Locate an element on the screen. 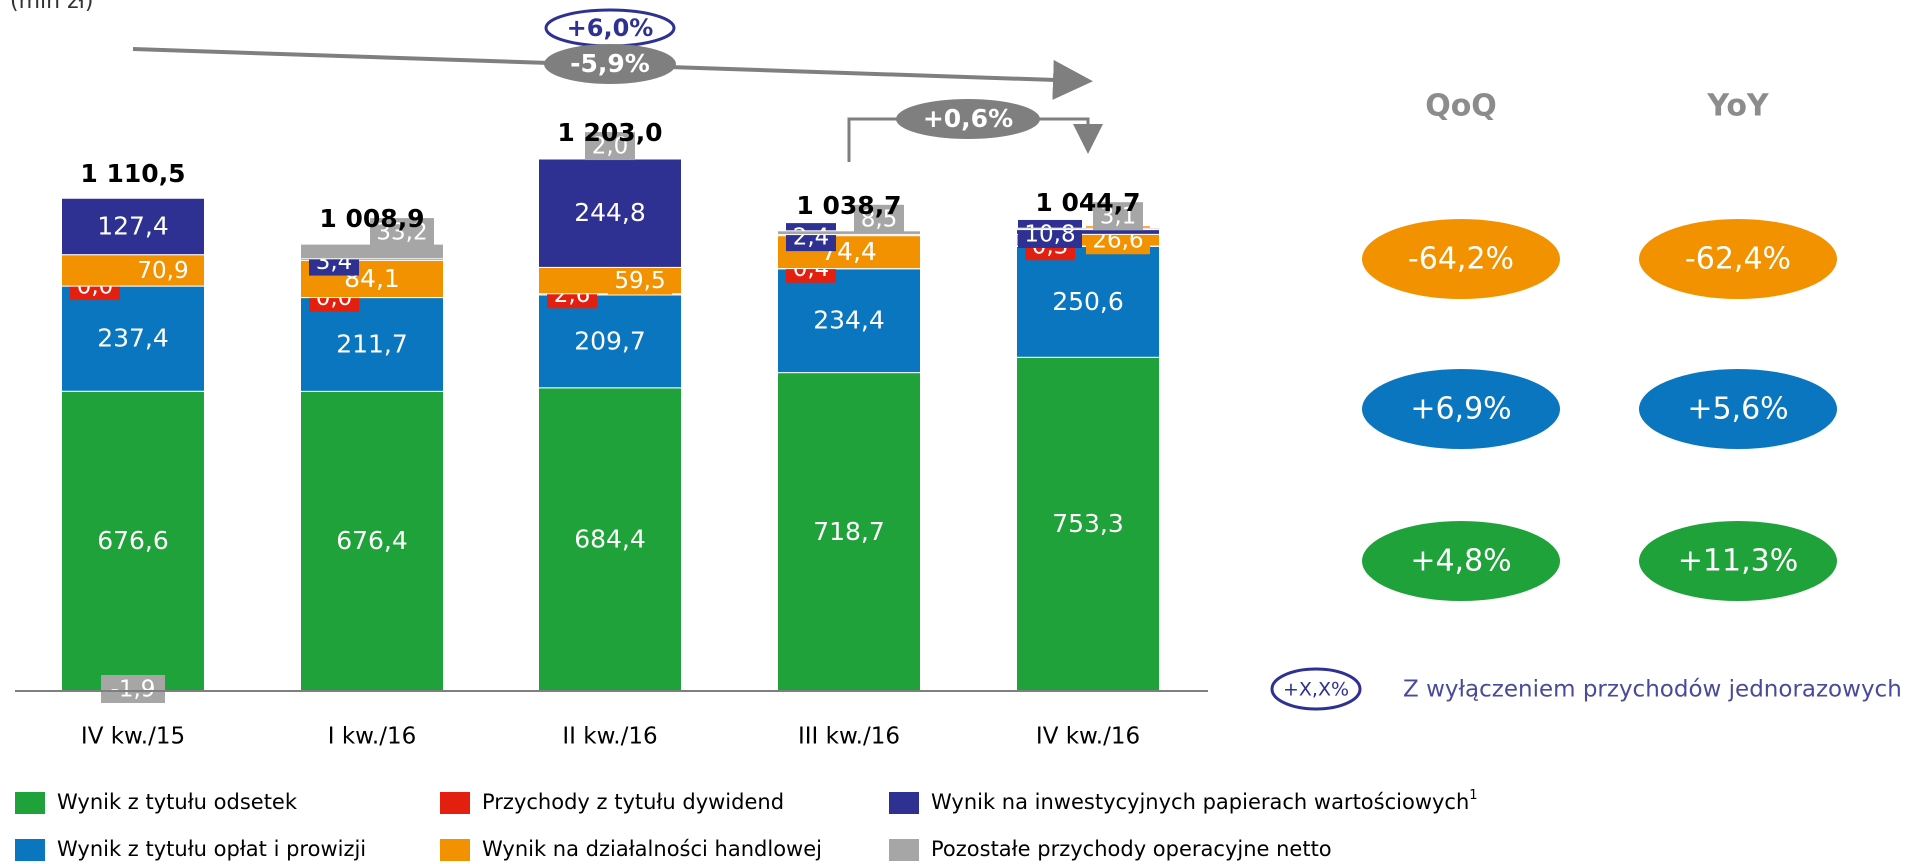  legend-text: Wynik z tytułu odsetek is located at coordinates (177, 802).